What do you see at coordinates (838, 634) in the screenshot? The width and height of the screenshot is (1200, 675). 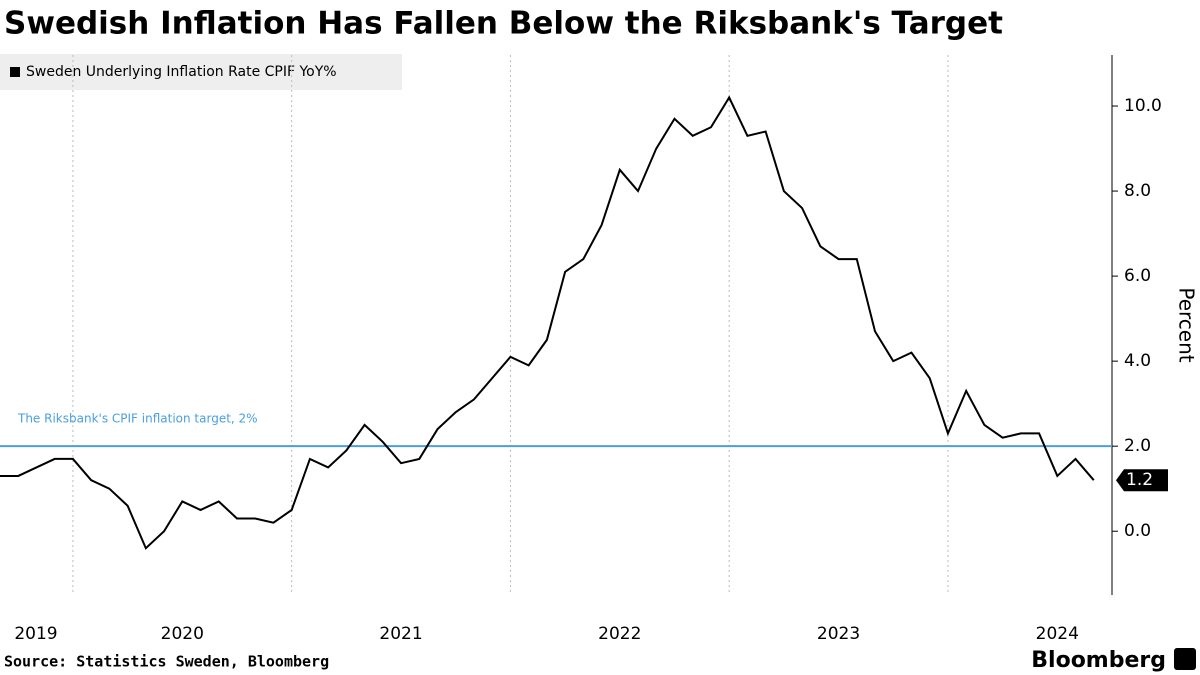 I see `x-tick-label: 2023` at bounding box center [838, 634].